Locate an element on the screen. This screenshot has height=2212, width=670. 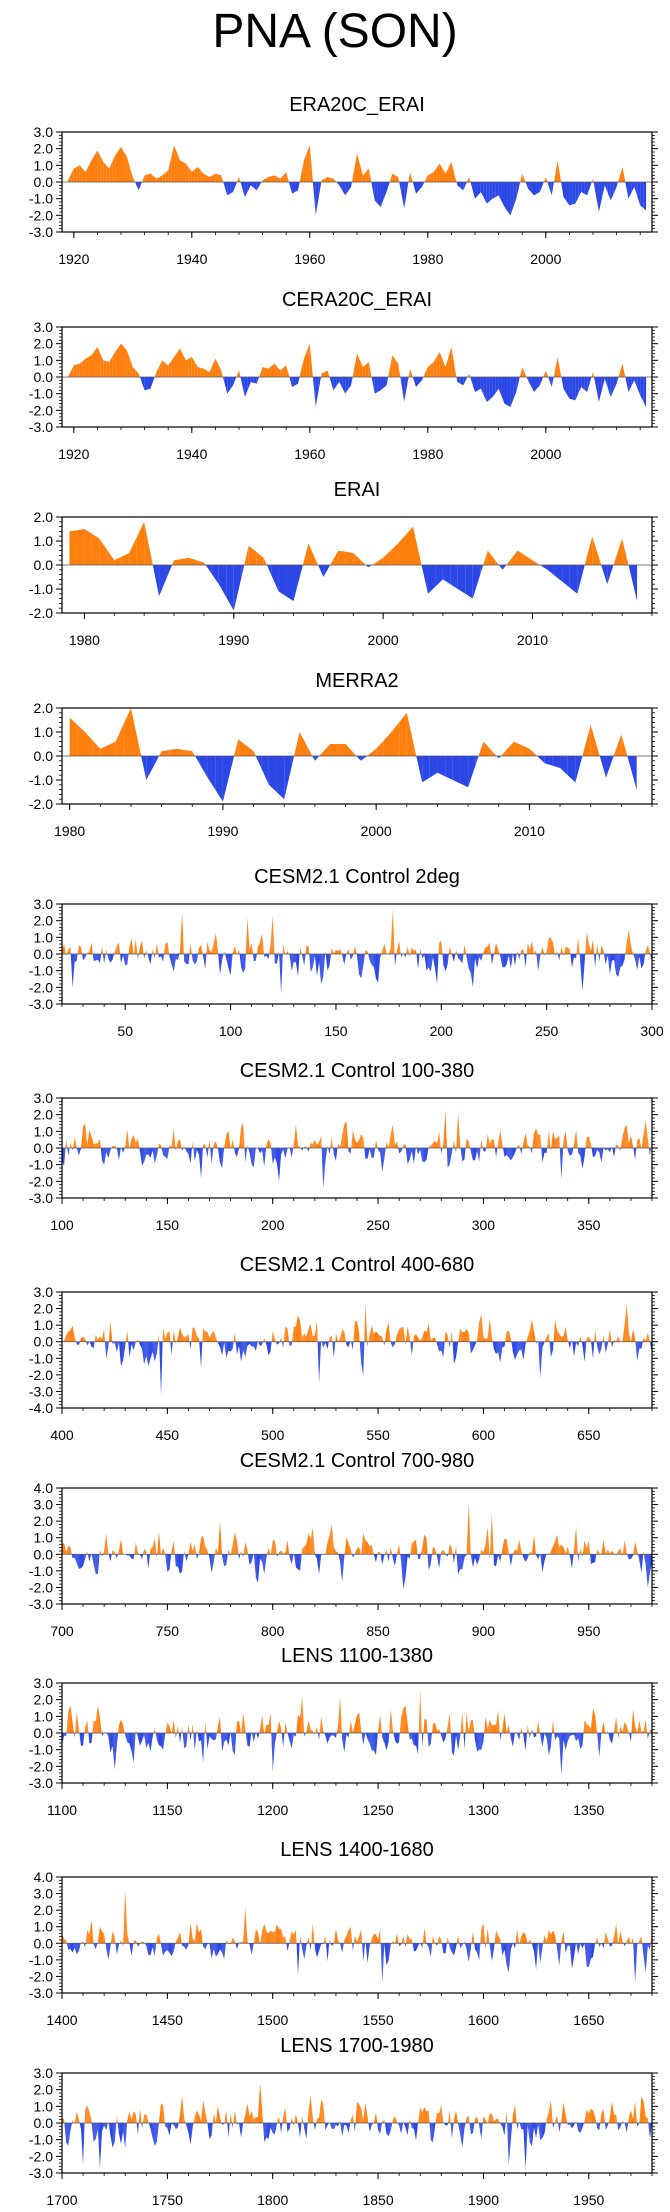
y-tick-label: 1.0 is located at coordinates (44, 732).